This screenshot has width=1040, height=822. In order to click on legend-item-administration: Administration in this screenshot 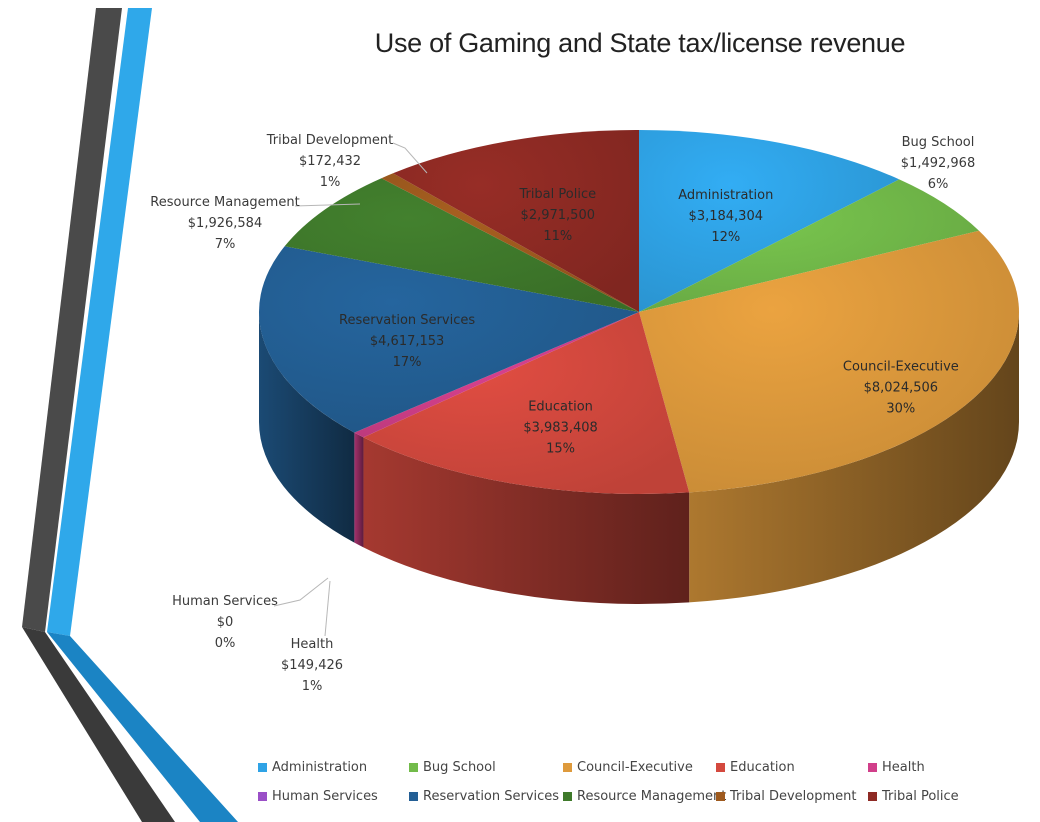, I will do `click(333, 767)`.